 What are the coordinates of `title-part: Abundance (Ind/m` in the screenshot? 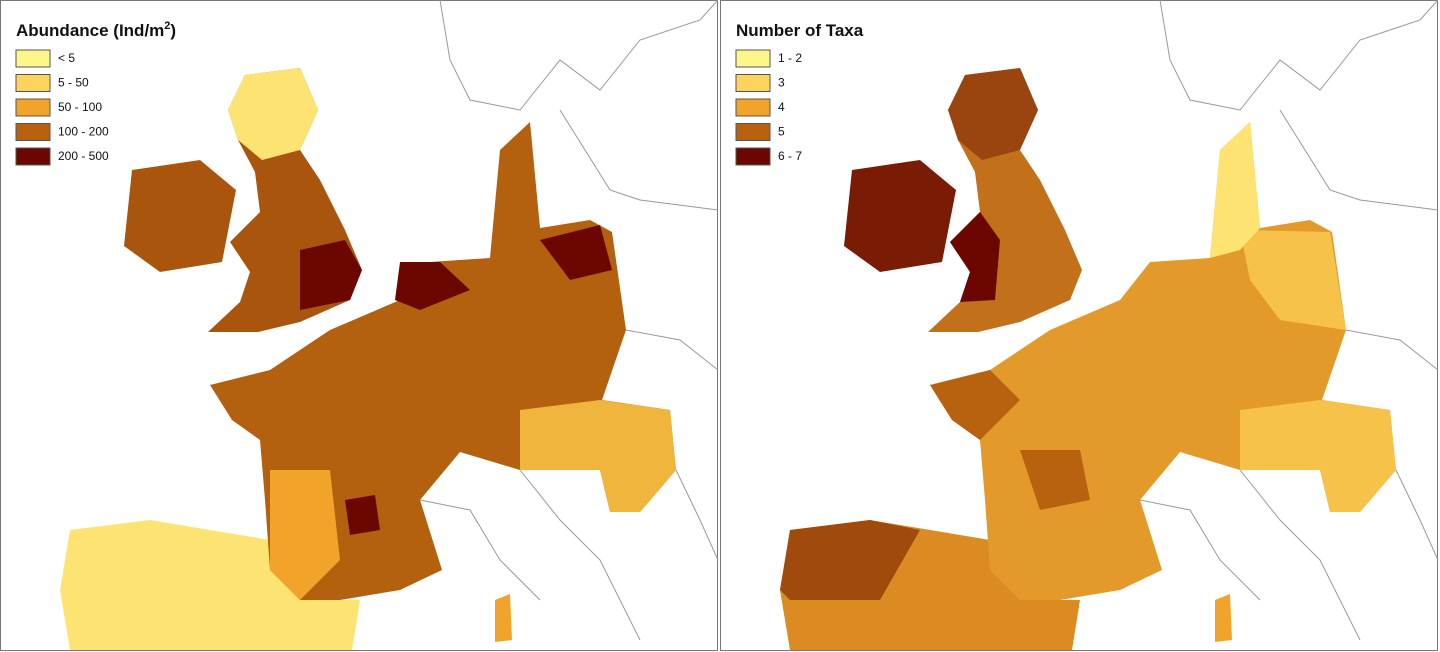 It's located at (90, 30).